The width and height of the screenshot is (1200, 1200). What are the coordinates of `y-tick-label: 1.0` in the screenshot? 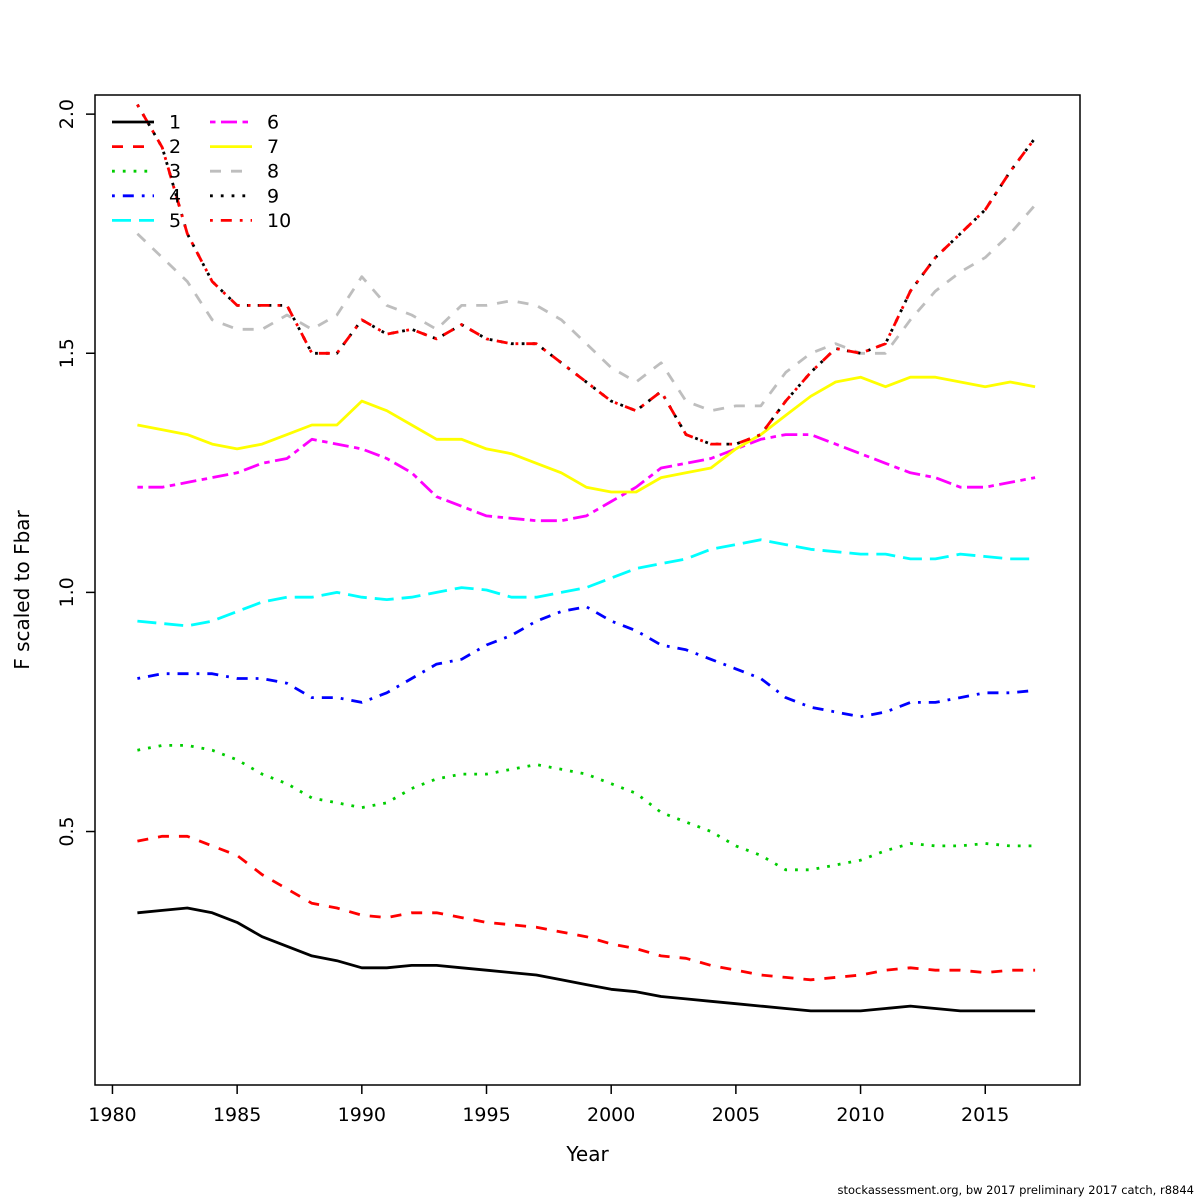 It's located at (67, 592).